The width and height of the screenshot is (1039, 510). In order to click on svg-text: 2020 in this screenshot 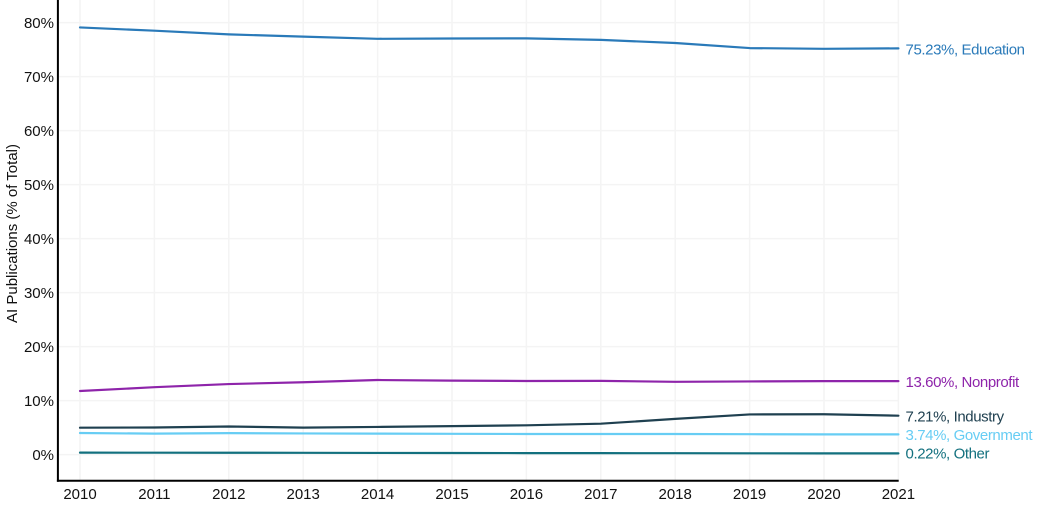, I will do `click(823, 494)`.